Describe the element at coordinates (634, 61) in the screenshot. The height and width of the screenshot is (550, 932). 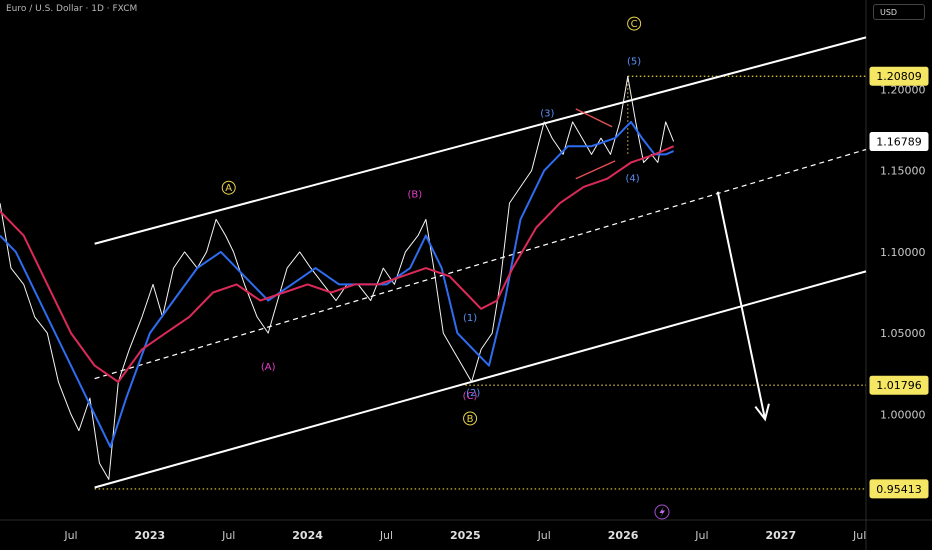
I see `wave-label: (5)` at that location.